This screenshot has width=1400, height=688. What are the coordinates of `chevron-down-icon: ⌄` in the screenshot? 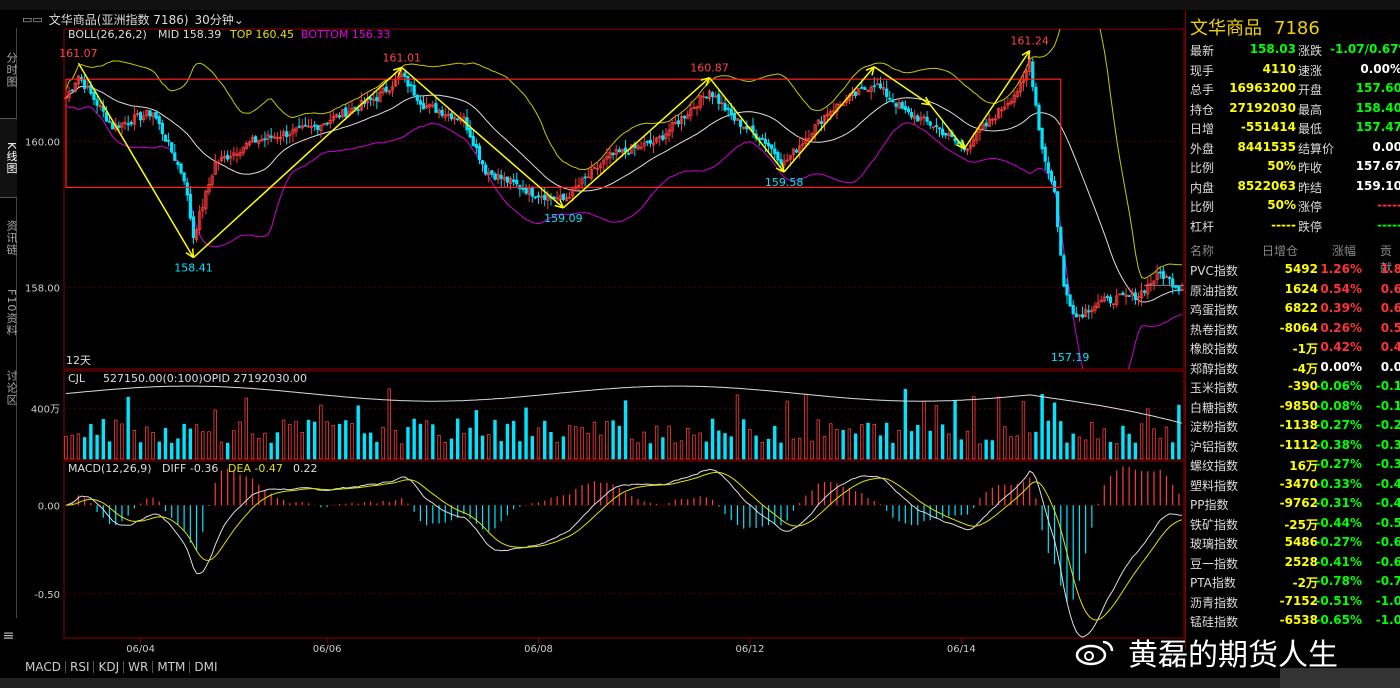 It's located at (238, 19).